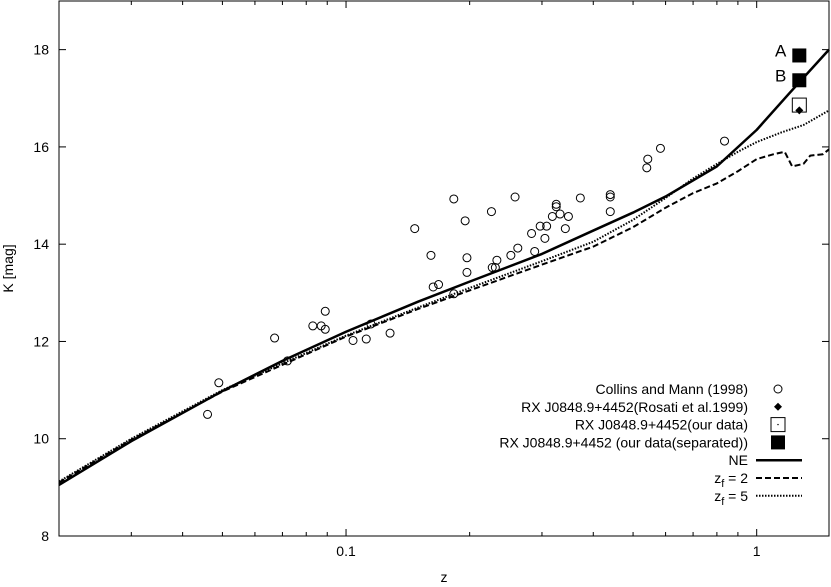 This screenshot has width=831, height=587. What do you see at coordinates (736, 496) in the screenshot?
I see `legend-label-suffix: = 5` at bounding box center [736, 496].